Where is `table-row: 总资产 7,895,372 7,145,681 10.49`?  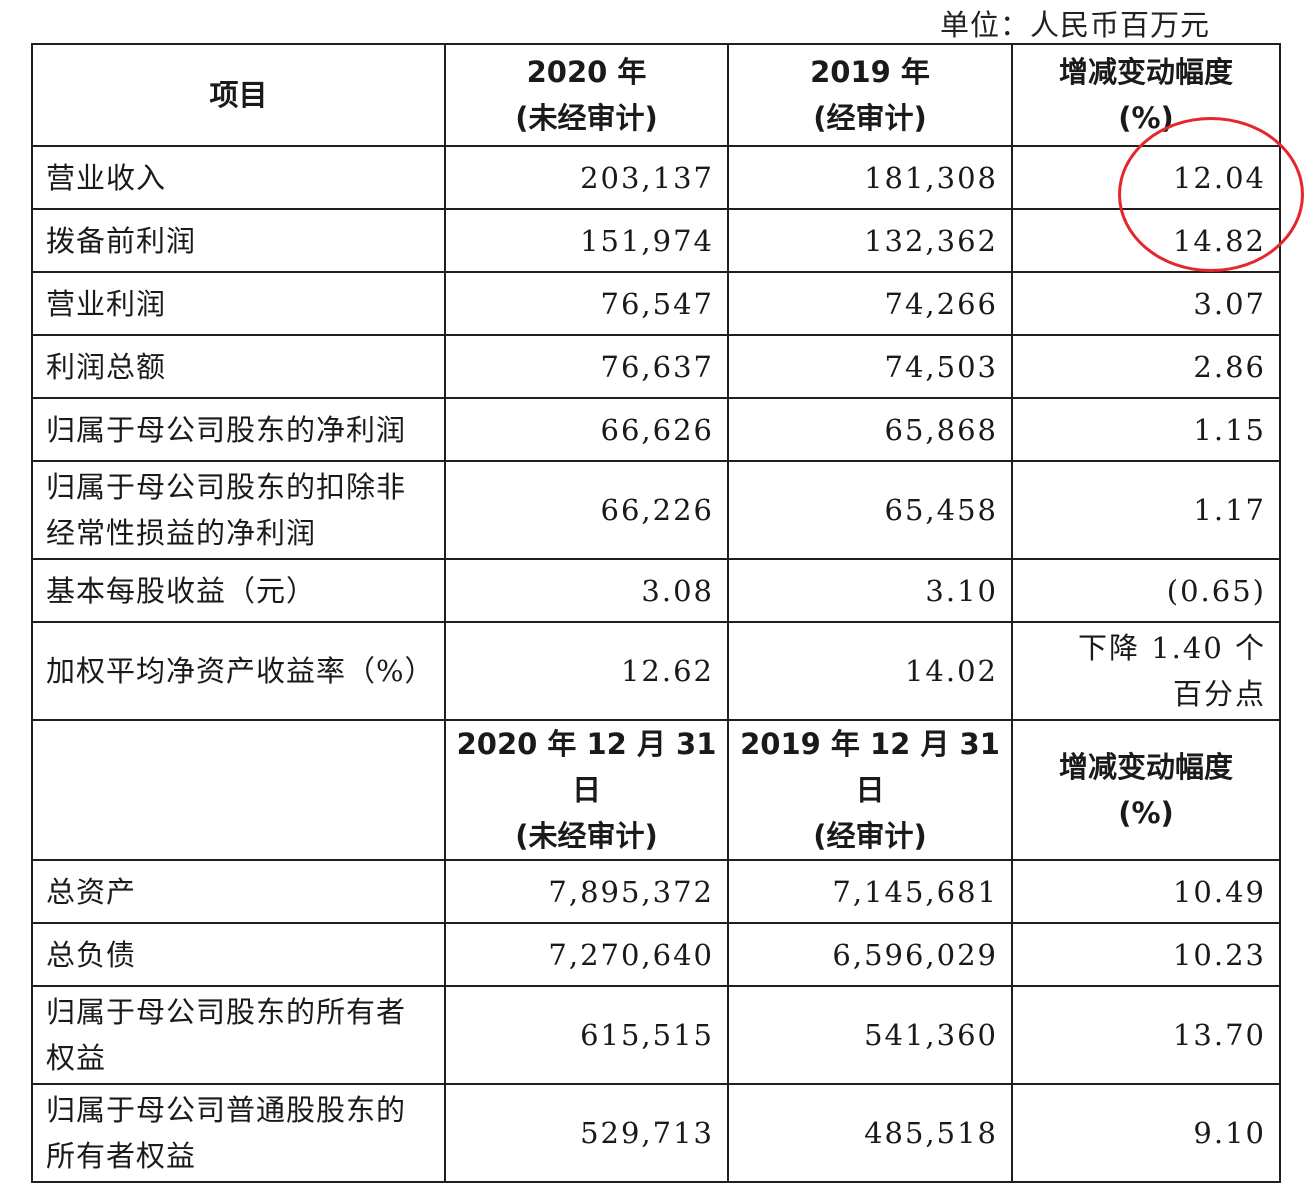
table-row: 总资产 7,895,372 7,145,681 10.49 is located at coordinates (656, 891).